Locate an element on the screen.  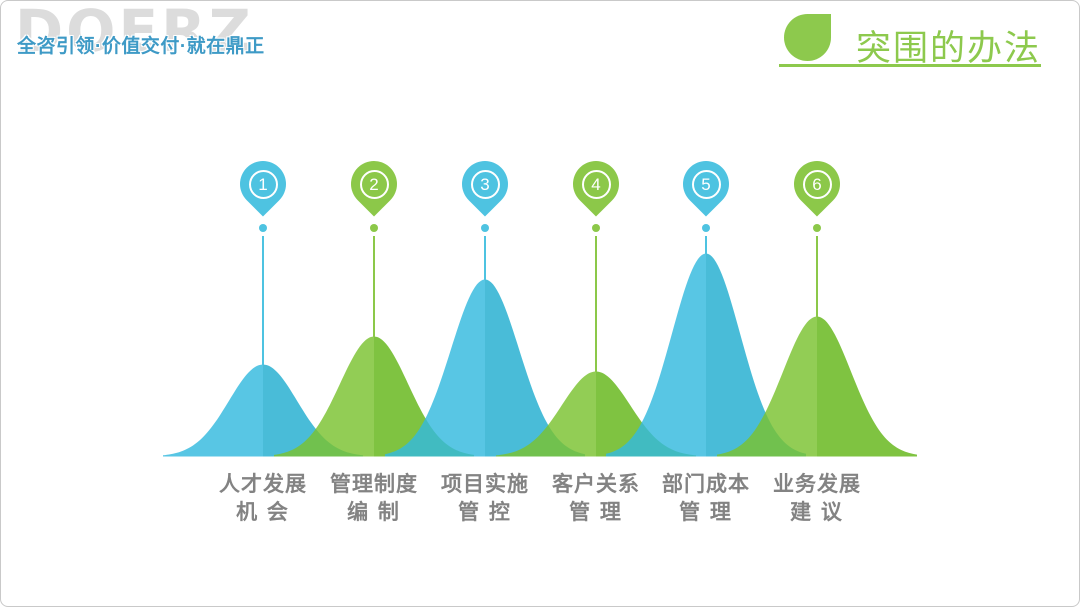
bell-curve-2-light-half is located at coordinates (324, 396).